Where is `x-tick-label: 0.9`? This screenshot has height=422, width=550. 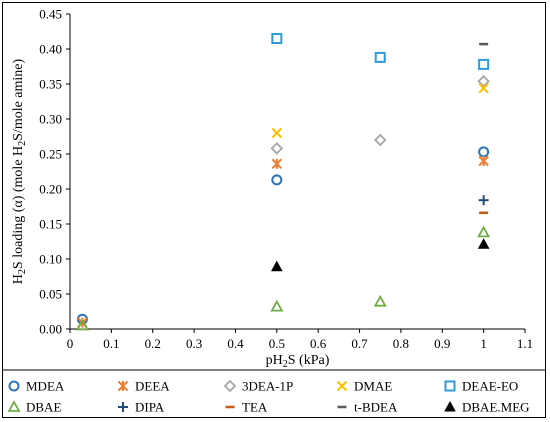 x-tick-label: 0.9 is located at coordinates (442, 343).